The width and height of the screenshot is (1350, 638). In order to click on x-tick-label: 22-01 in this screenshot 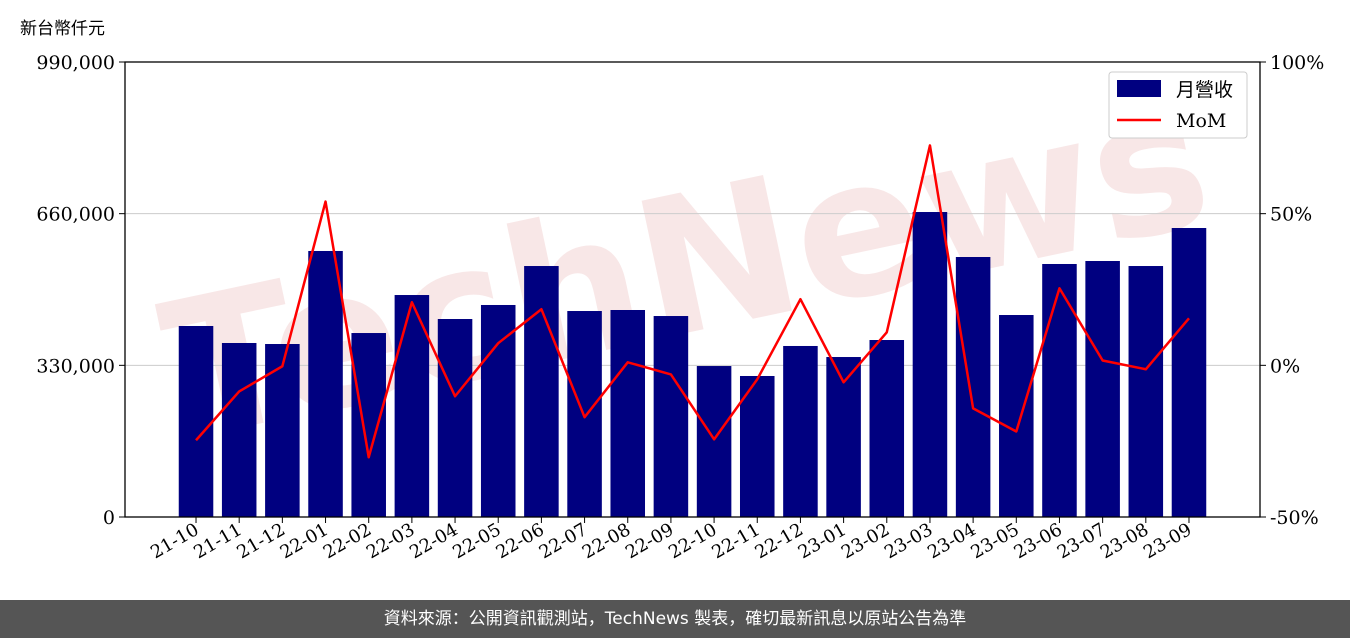, I will do `click(304, 541)`.